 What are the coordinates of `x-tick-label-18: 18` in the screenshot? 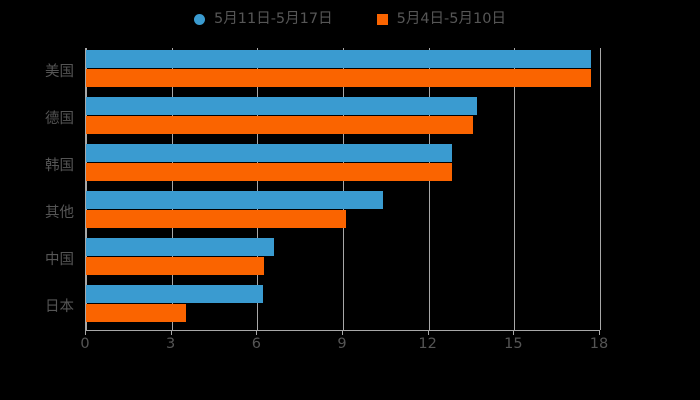 It's located at (599, 344).